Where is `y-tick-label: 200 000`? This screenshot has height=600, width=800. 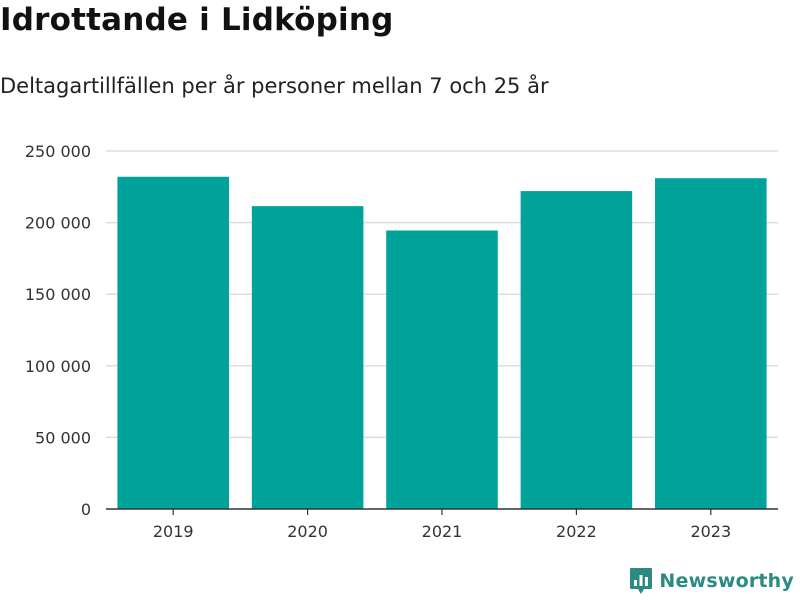 y-tick-label: 200 000 is located at coordinates (58, 223).